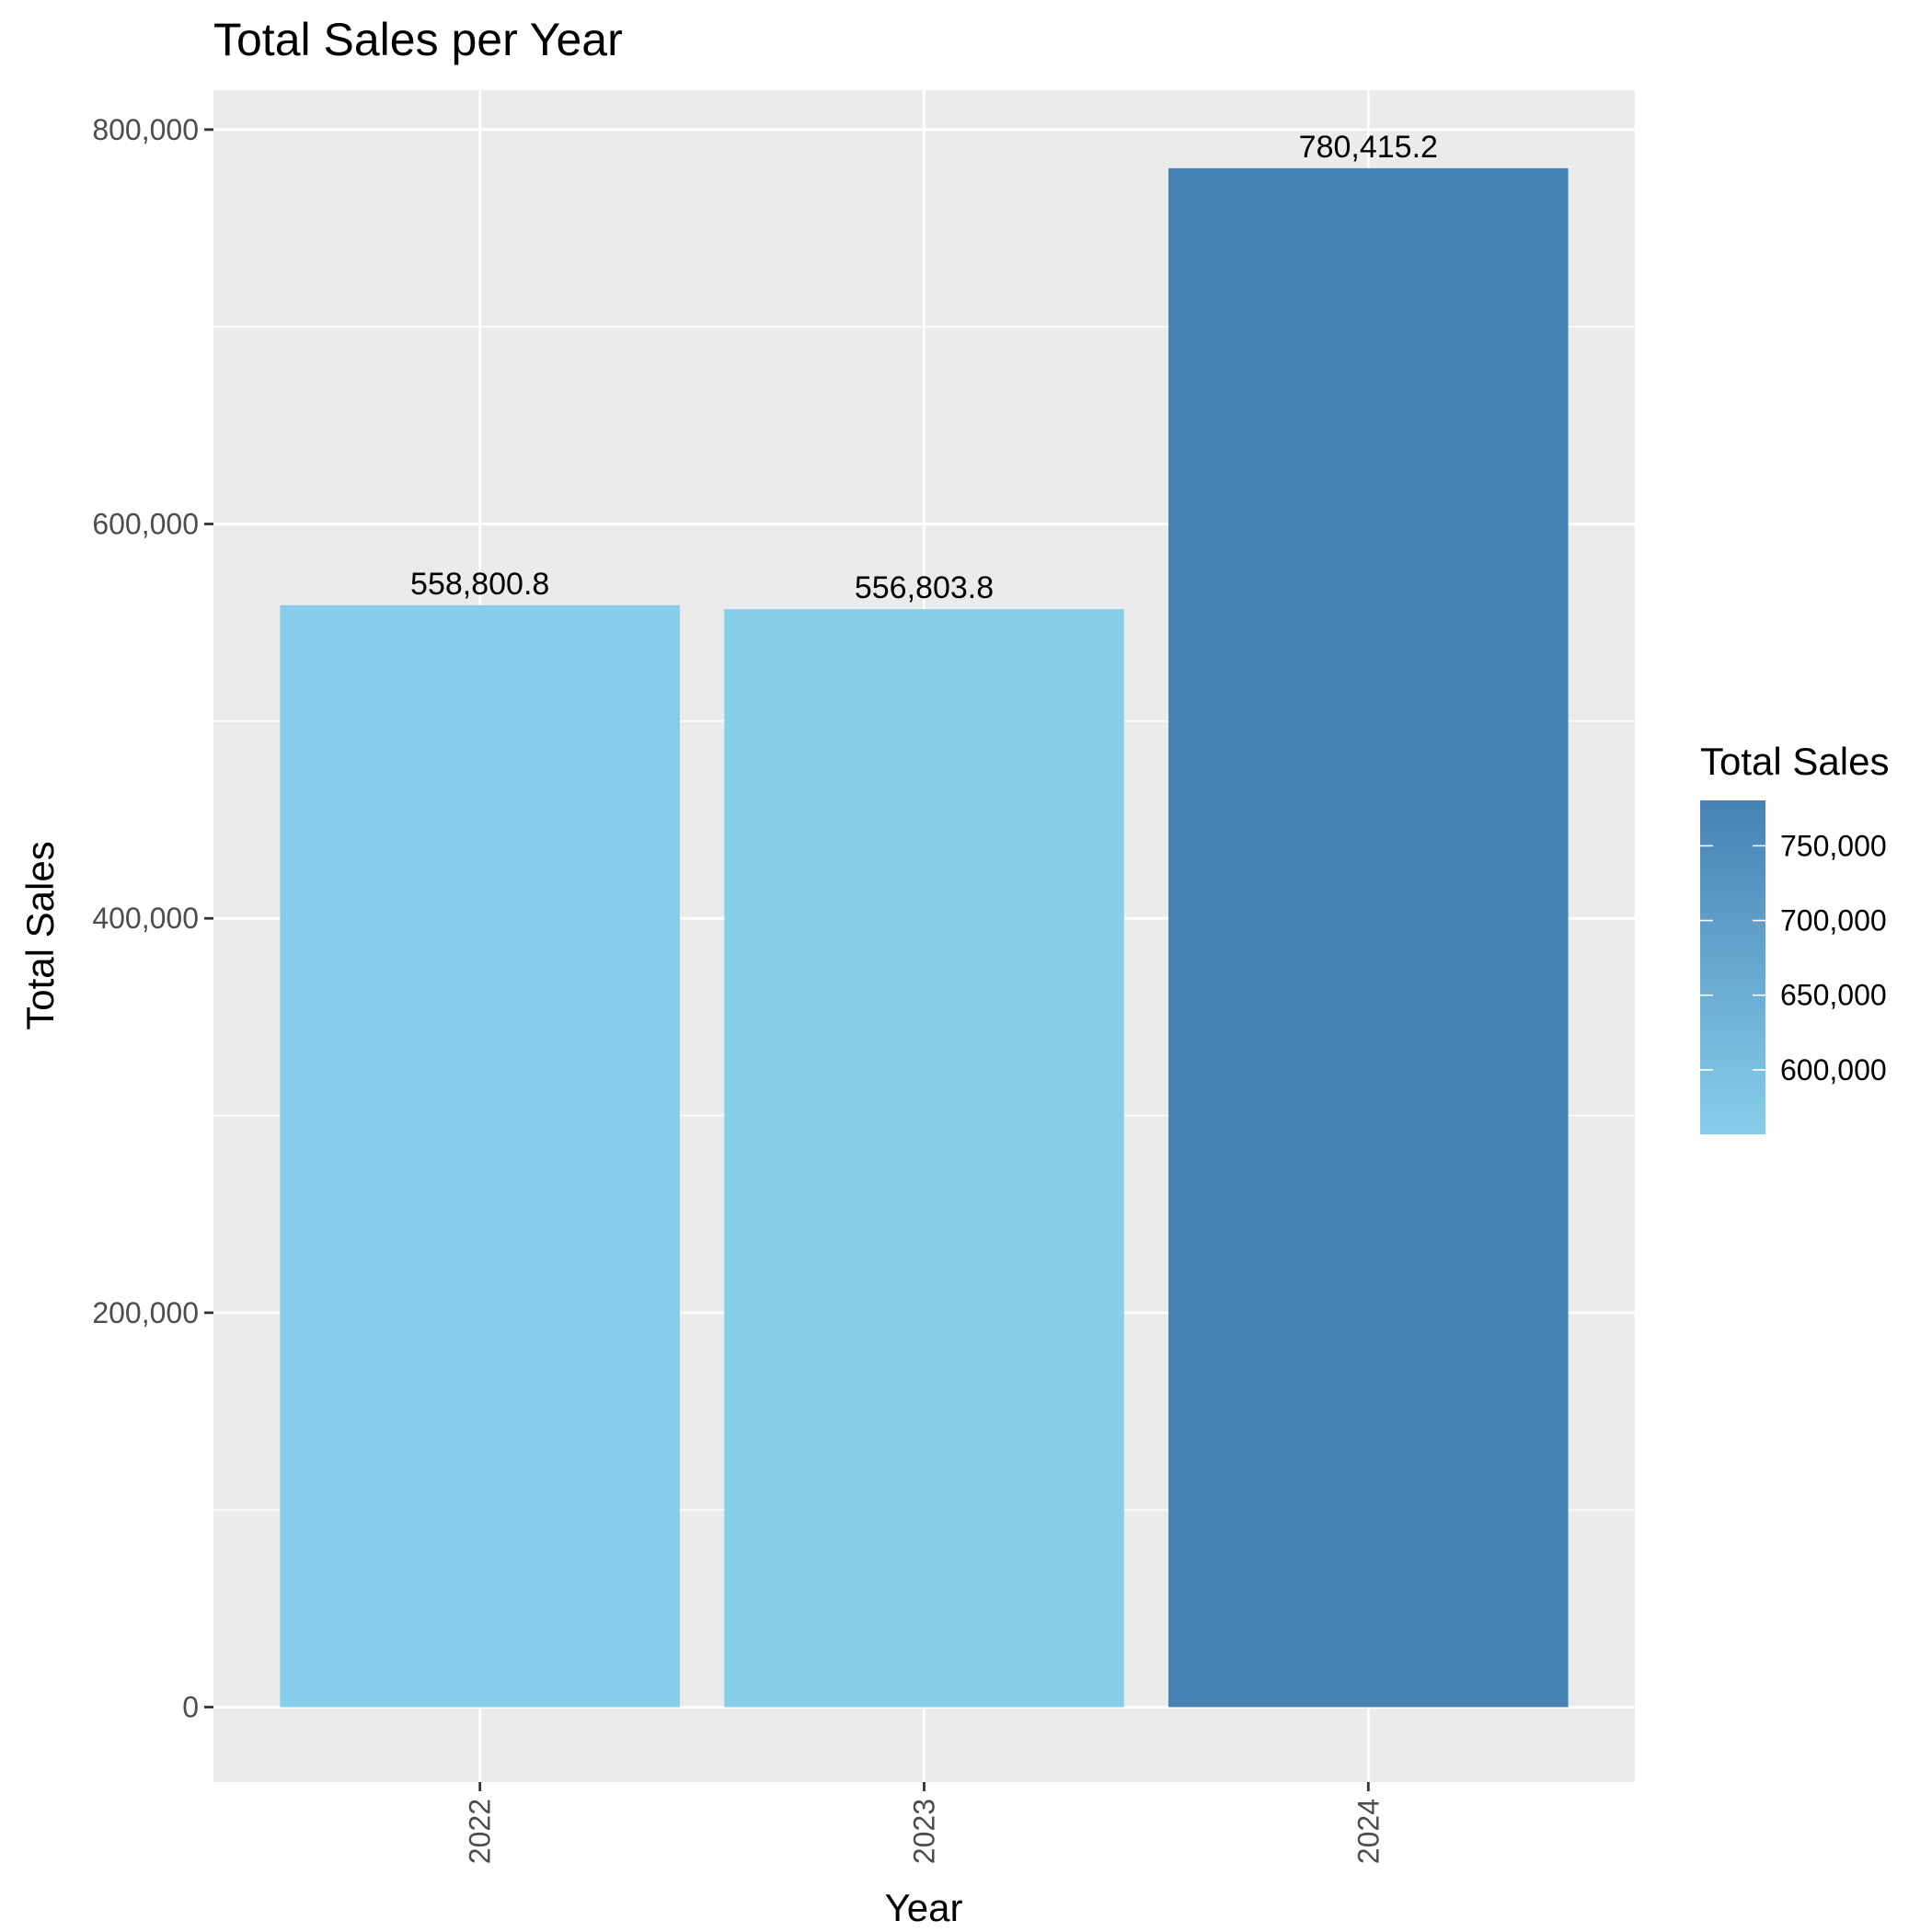  What do you see at coordinates (1833, 995) in the screenshot?
I see `legend-break-label: 650,000` at bounding box center [1833, 995].